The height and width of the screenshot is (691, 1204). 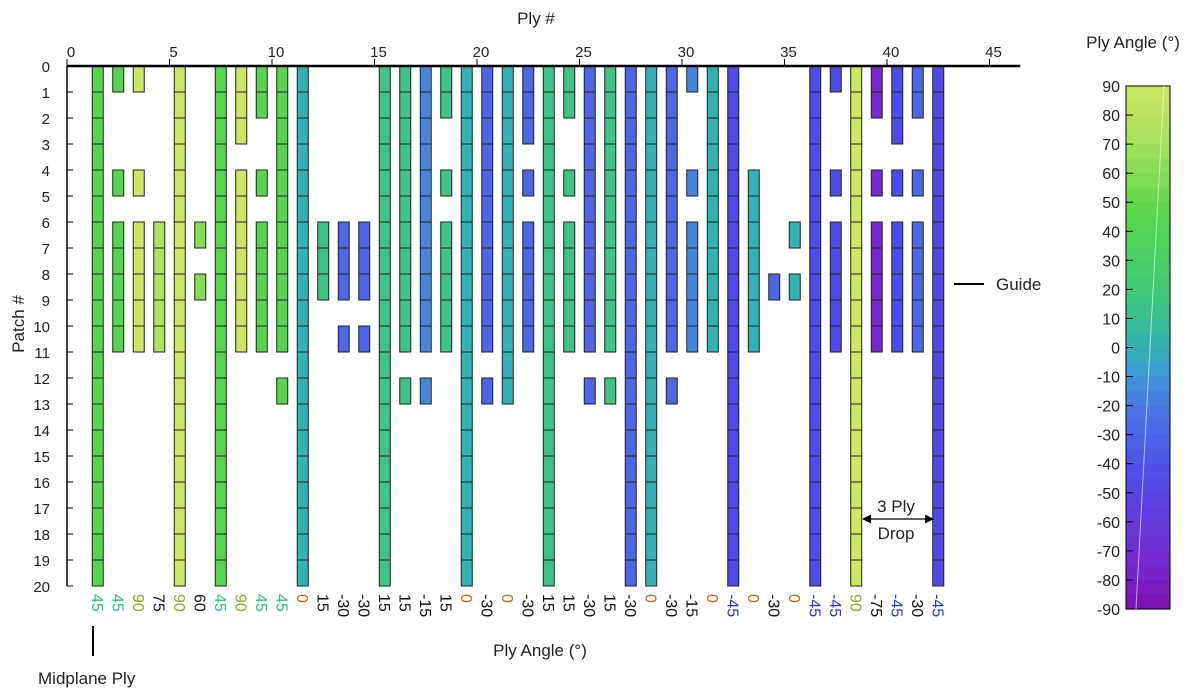 What do you see at coordinates (1108, 610) in the screenshot?
I see `colorbar-tick-label: -90` at bounding box center [1108, 610].